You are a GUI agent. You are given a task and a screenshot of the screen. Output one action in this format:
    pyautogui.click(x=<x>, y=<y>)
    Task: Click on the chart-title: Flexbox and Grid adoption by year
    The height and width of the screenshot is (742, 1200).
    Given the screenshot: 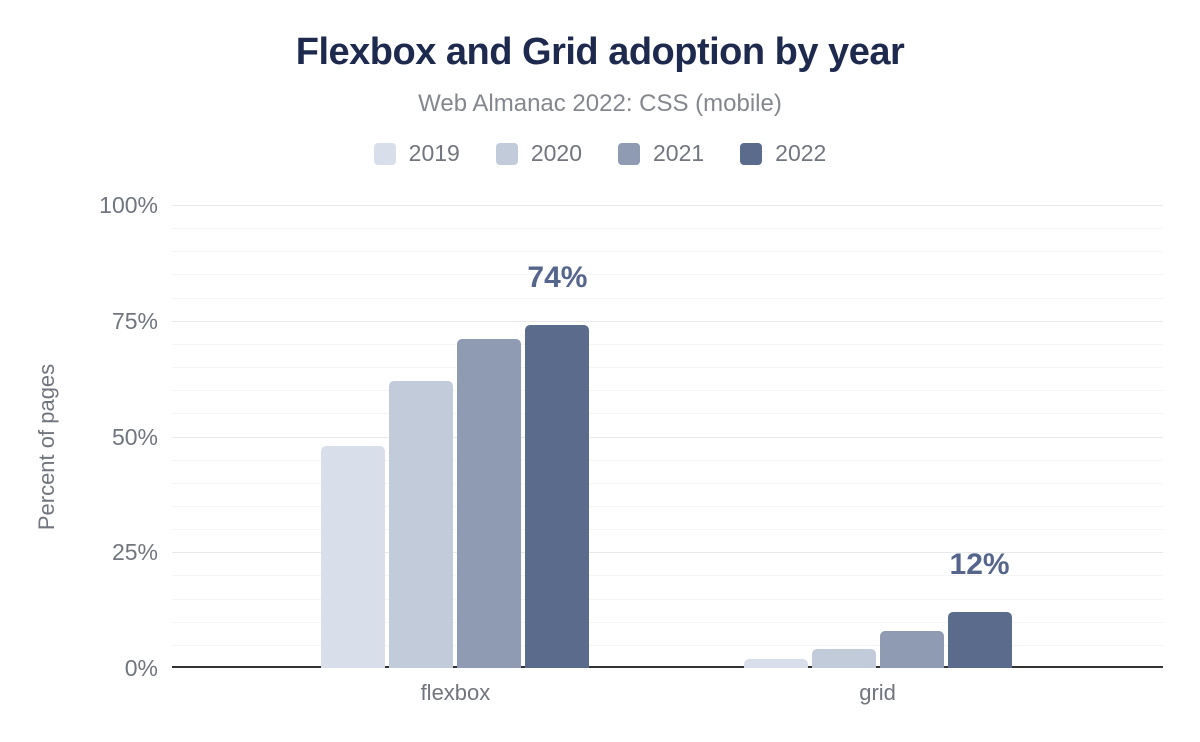 What is the action you would take?
    pyautogui.click(x=600, y=52)
    